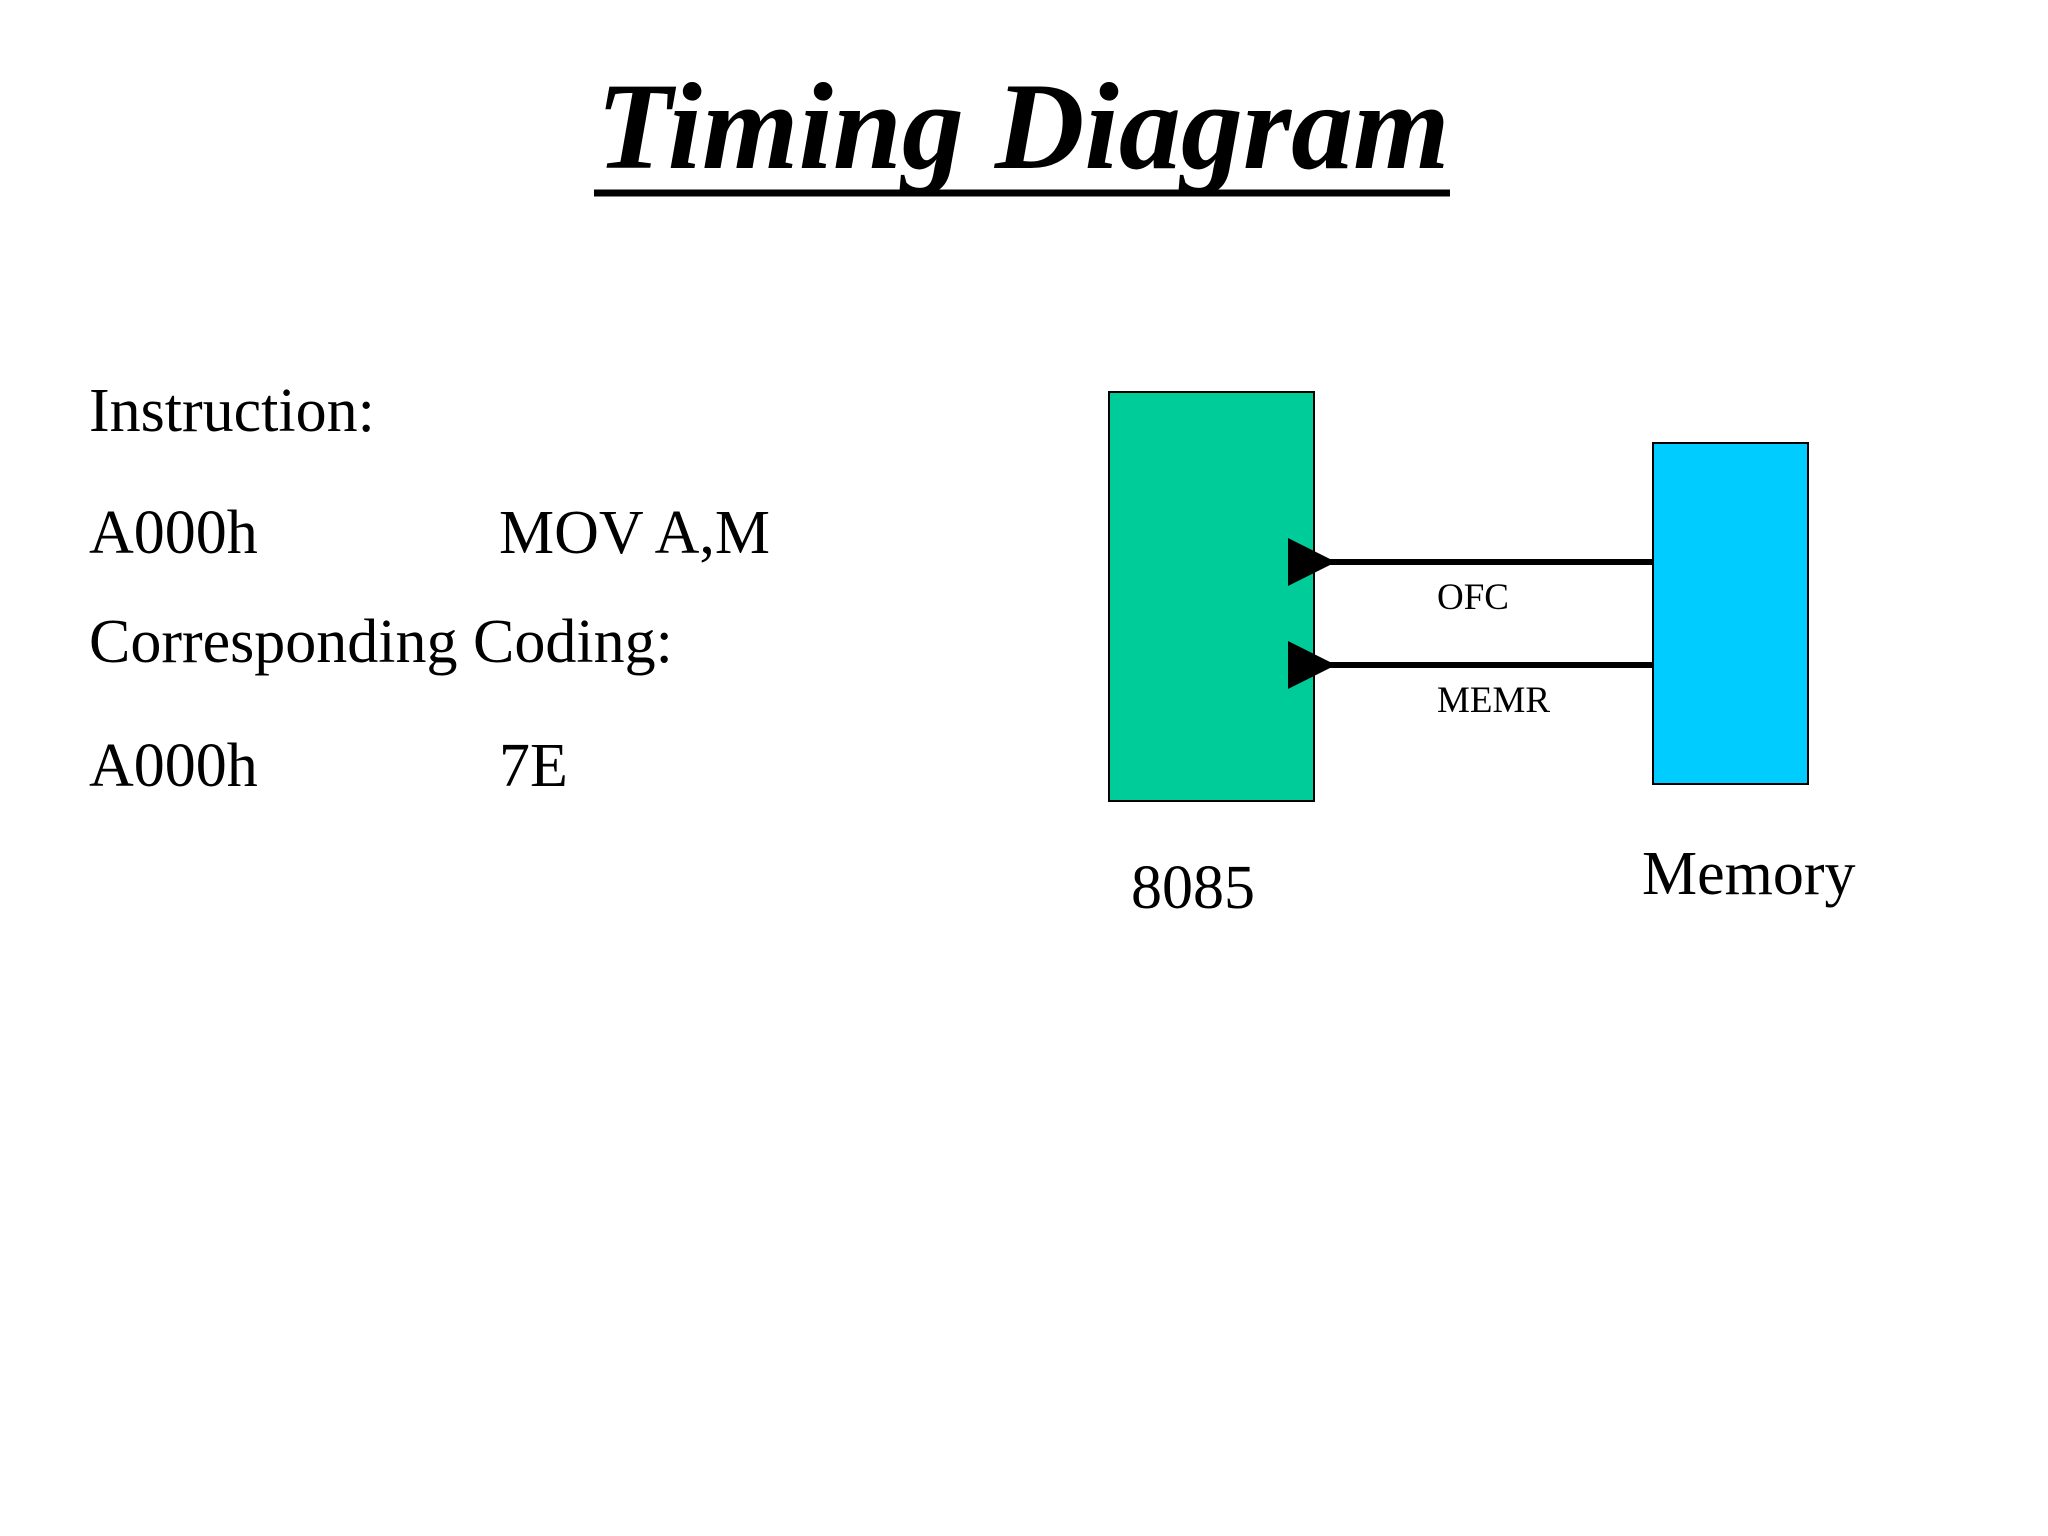 The width and height of the screenshot is (2048, 1536). I want to click on title: Timing Diagram, so click(1022, 126).